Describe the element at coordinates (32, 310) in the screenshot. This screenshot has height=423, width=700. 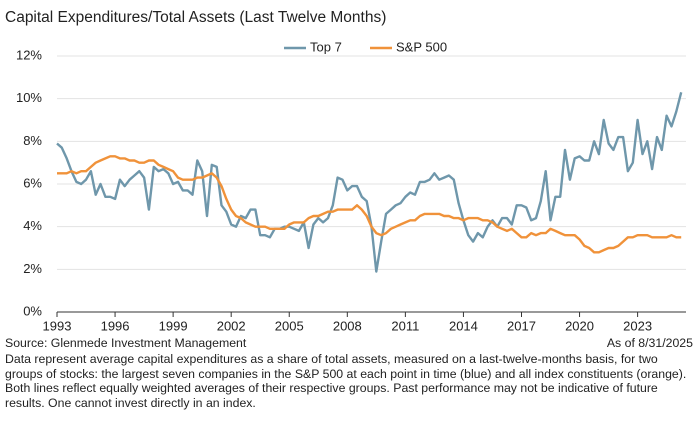
I see `y-tick-label: 0%` at that location.